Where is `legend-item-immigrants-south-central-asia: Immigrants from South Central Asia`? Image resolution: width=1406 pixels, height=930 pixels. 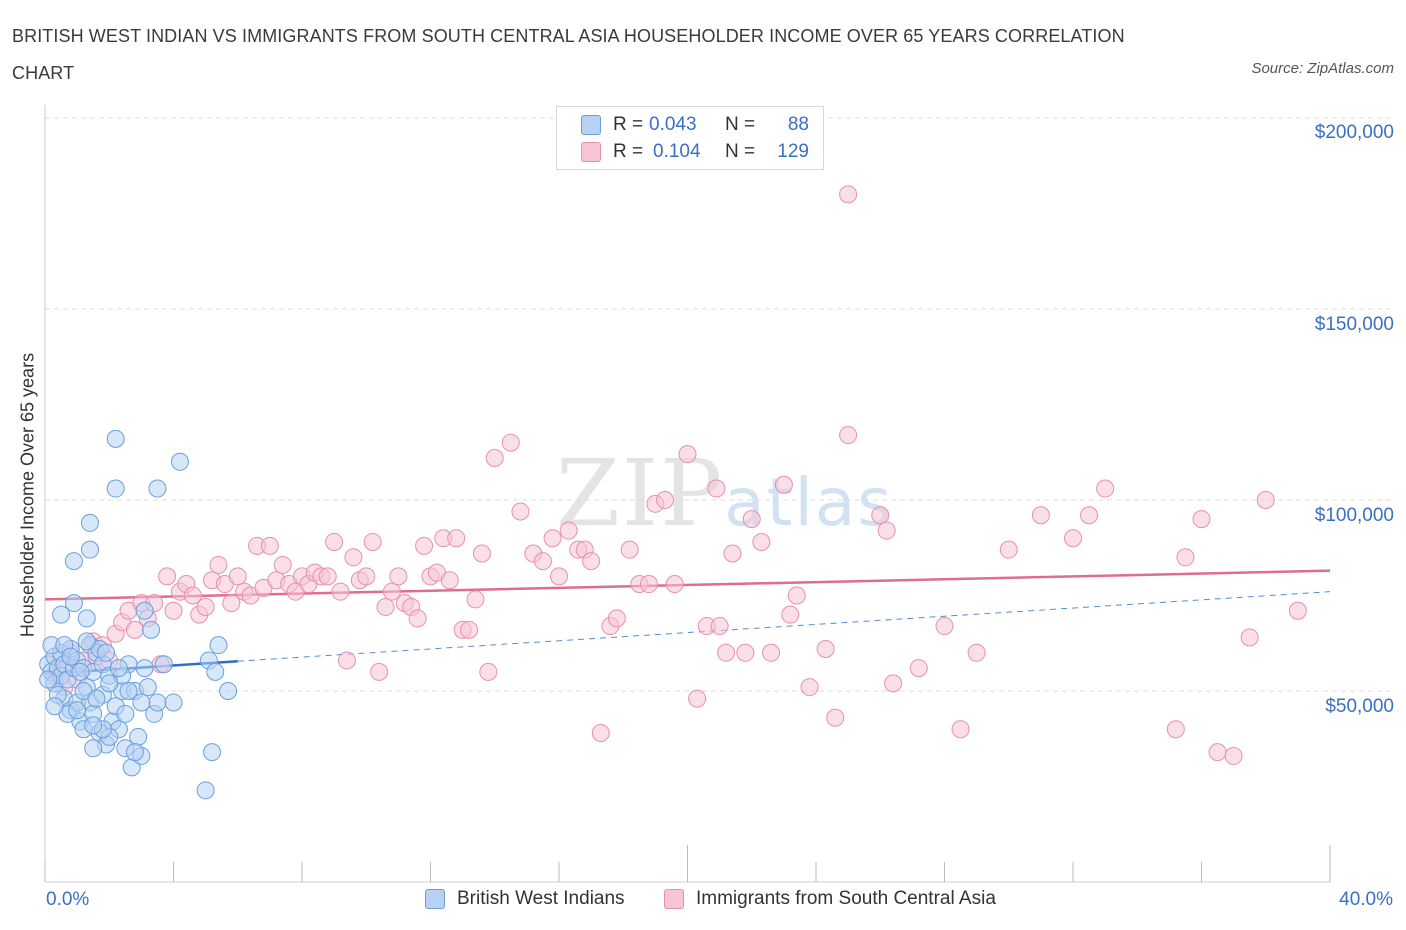 legend-item-immigrants-south-central-asia: Immigrants from South Central Asia is located at coordinates (830, 899).